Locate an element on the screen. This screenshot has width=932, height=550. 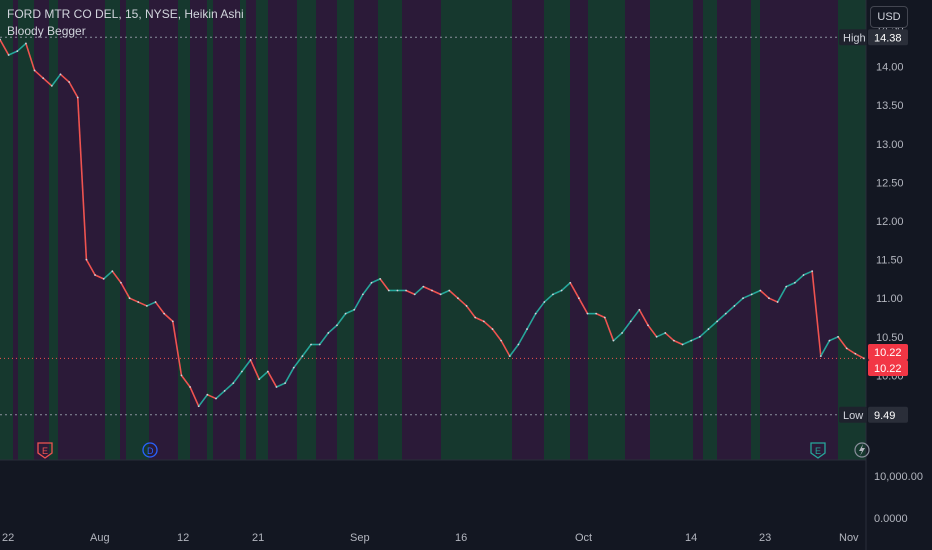
event-marker-label: E is located at coordinates (45, 451).